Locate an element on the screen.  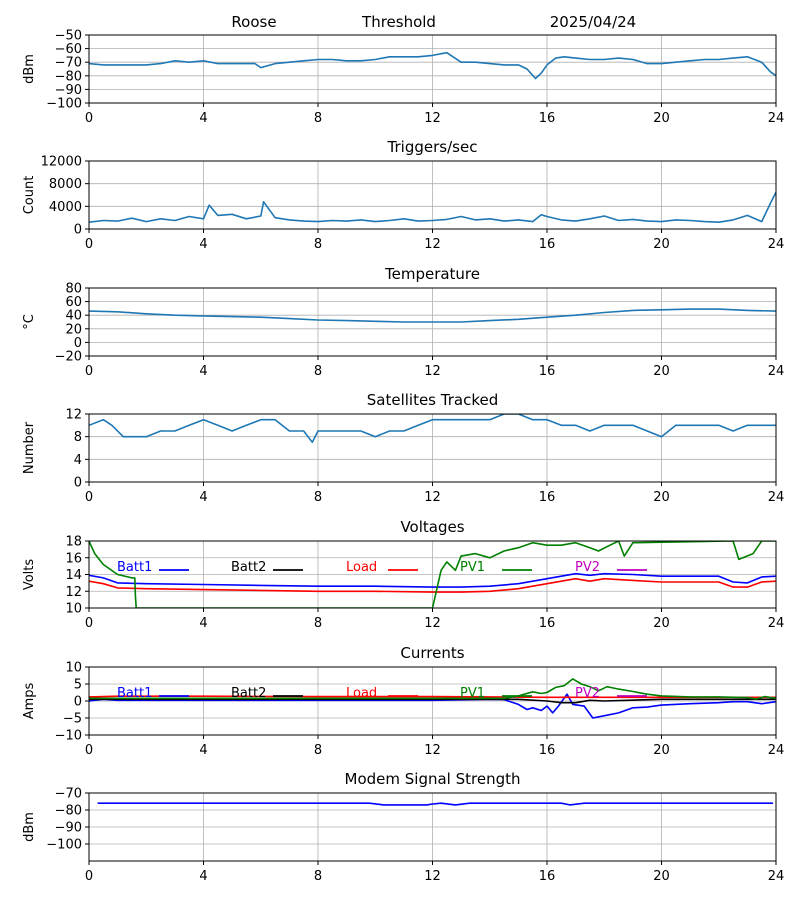
legend-label-pv1: PV1 is located at coordinates (472, 567).